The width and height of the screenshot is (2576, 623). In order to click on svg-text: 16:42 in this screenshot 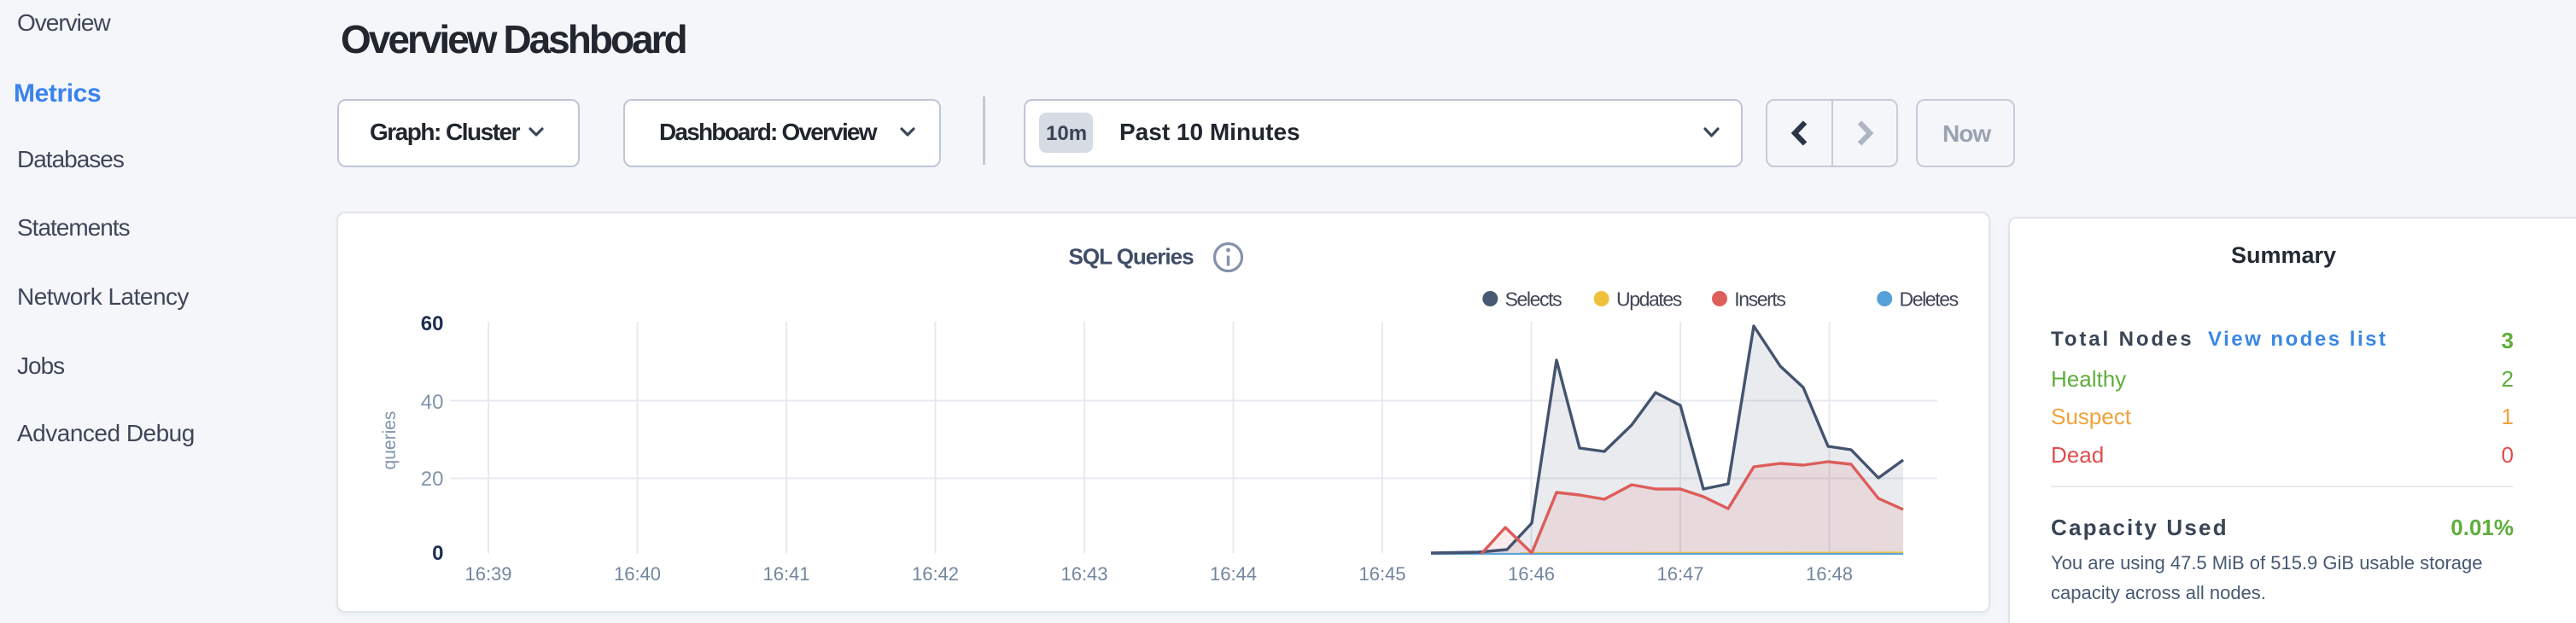, I will do `click(935, 574)`.